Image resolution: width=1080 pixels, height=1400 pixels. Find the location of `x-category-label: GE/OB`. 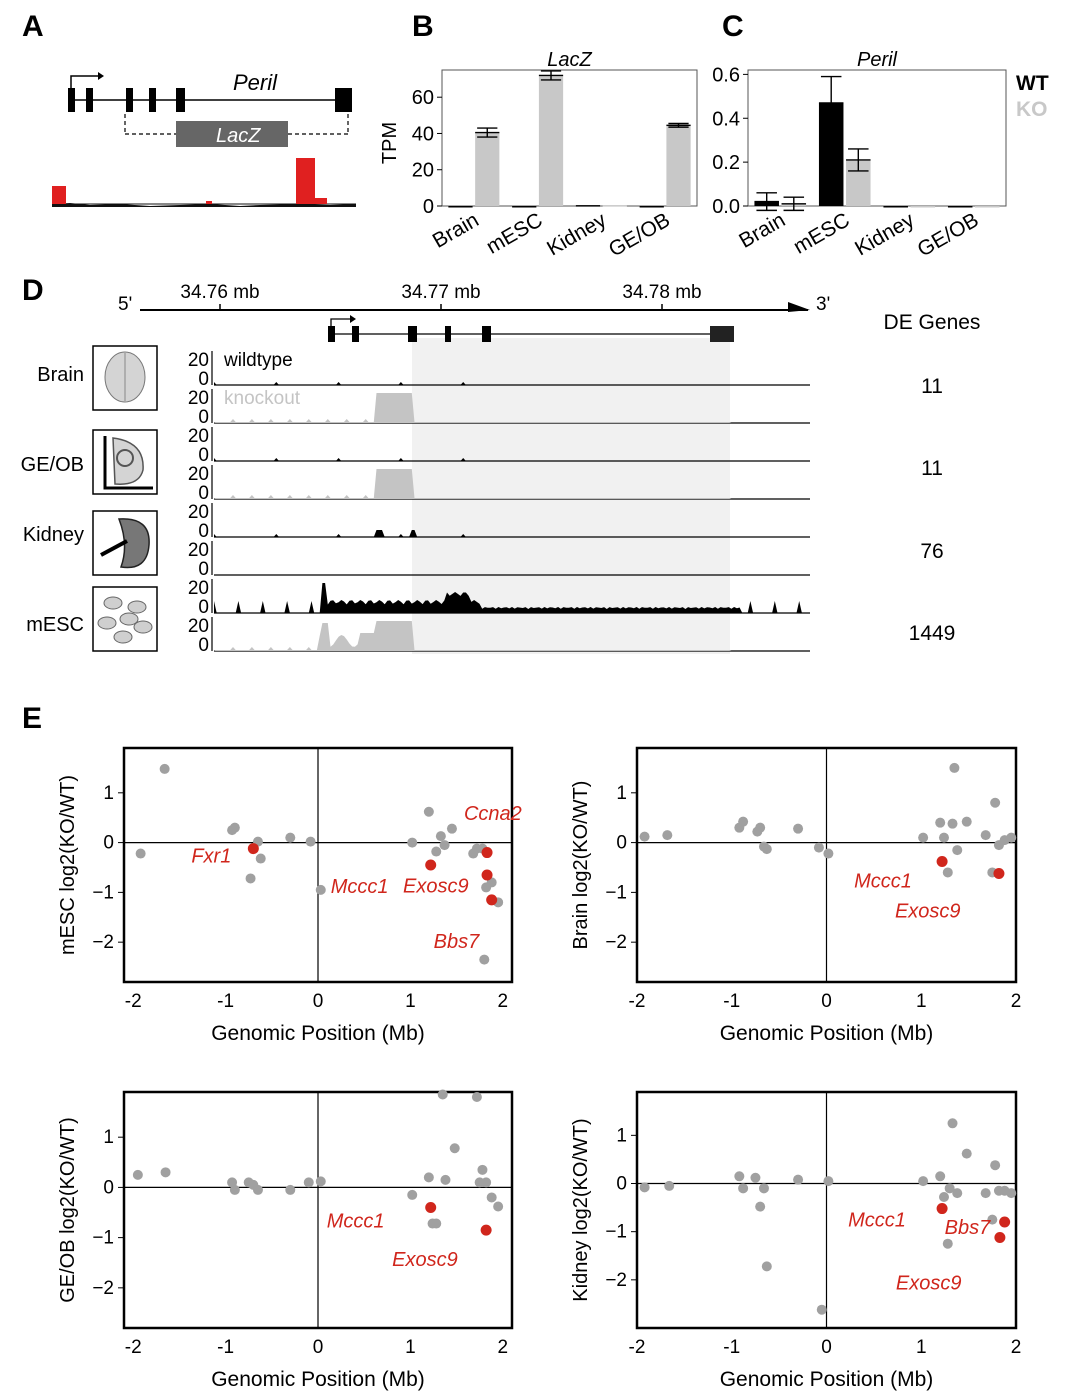

x-category-label: GE/OB is located at coordinates (639, 234).